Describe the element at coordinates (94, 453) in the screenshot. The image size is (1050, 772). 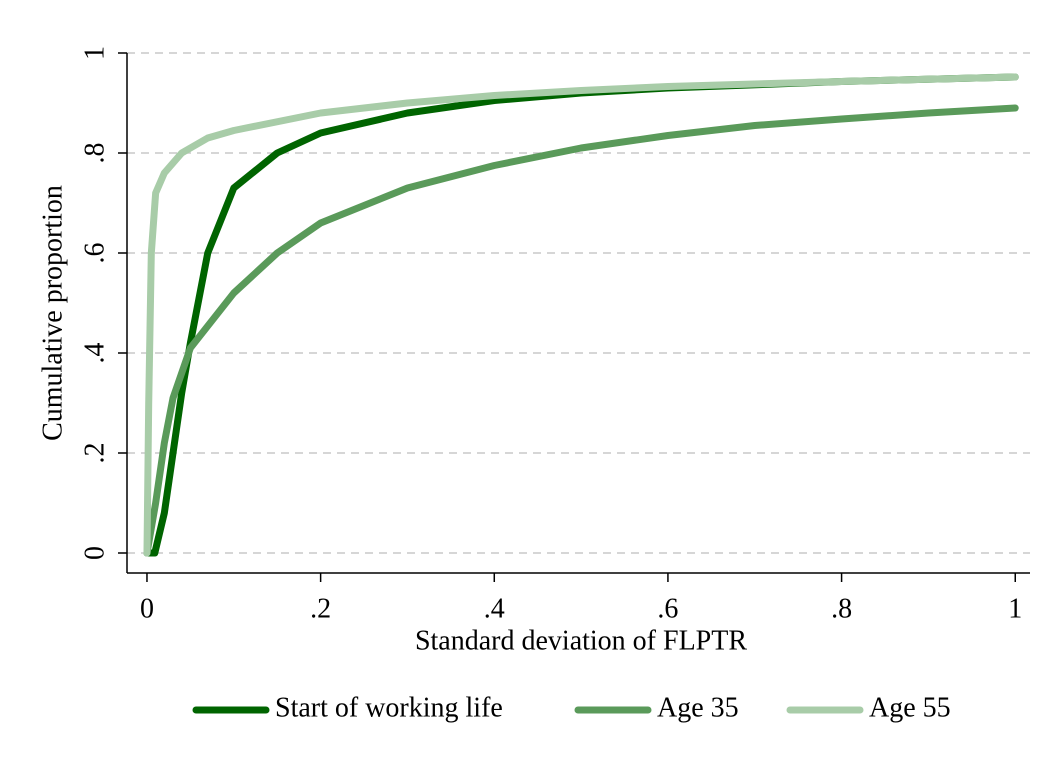
I see `y-tick-label: .2` at that location.